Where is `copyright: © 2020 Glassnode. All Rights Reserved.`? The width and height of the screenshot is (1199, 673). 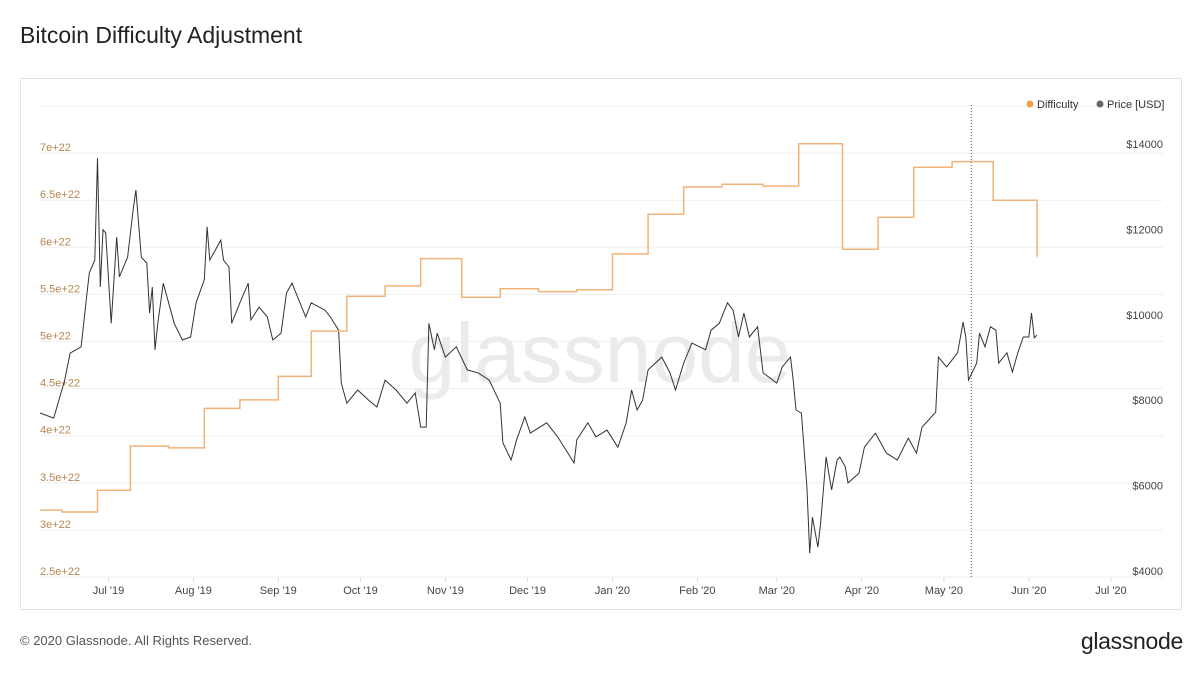
copyright: © 2020 Glassnode. All Rights Reserved. is located at coordinates (136, 640).